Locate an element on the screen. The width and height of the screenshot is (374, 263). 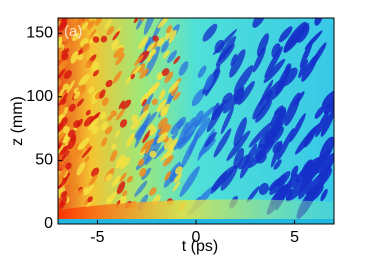
y-tick-label: 100 is located at coordinates (39, 96).